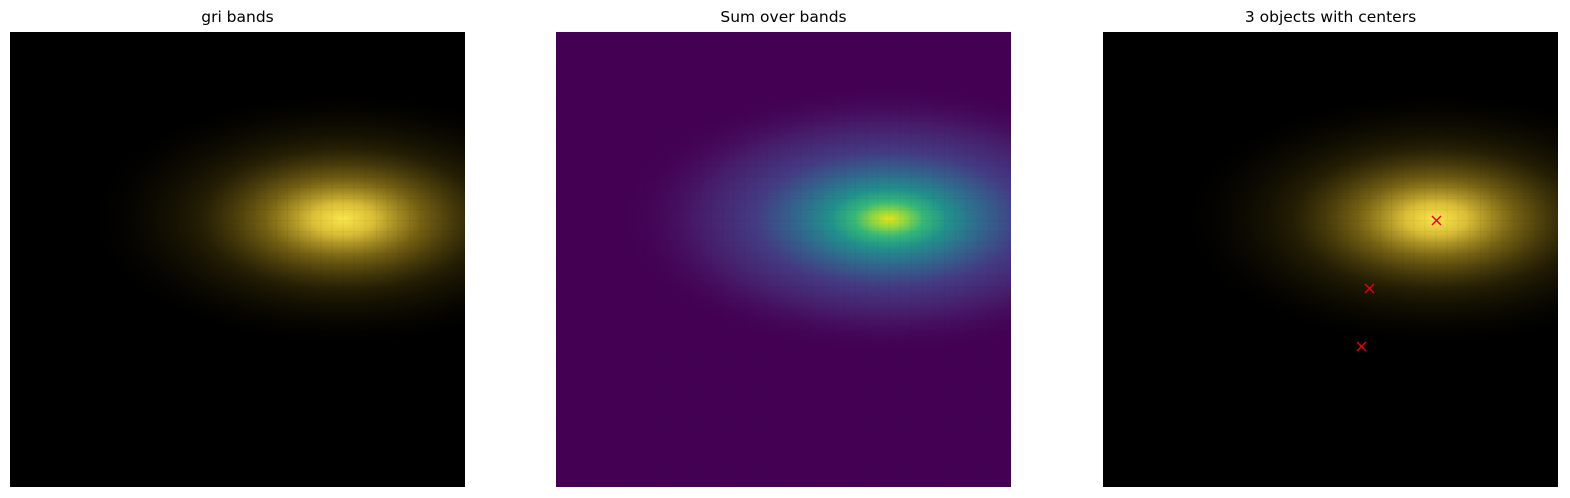 The height and width of the screenshot is (498, 1570). I want to click on center-marker-2-x-icon, so click(1369, 288).